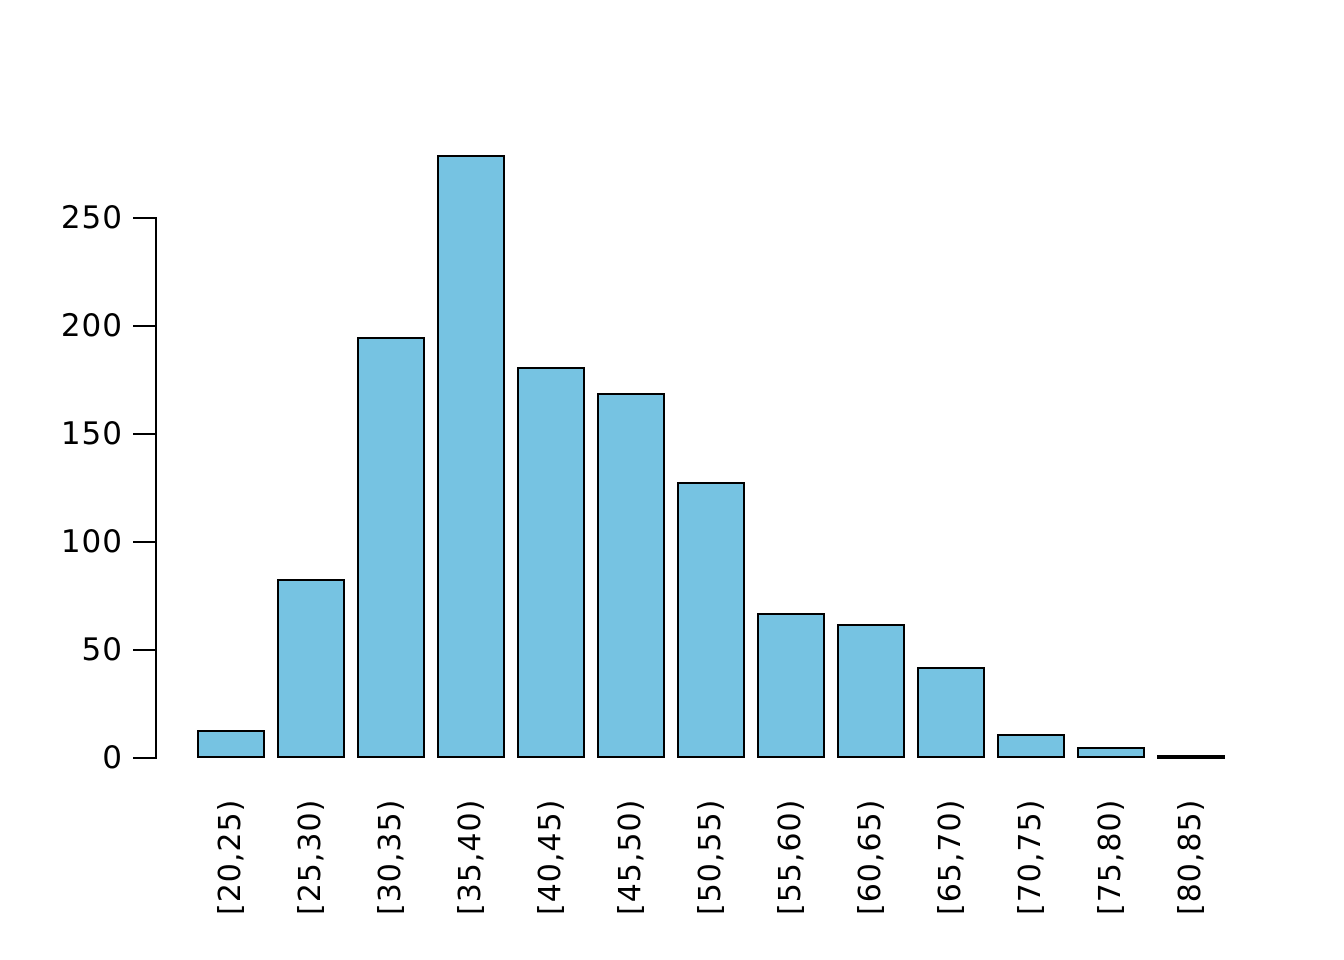 This screenshot has height=960, width=1344. What do you see at coordinates (102, 650) in the screenshot?
I see `y-tick-label: 50` at bounding box center [102, 650].